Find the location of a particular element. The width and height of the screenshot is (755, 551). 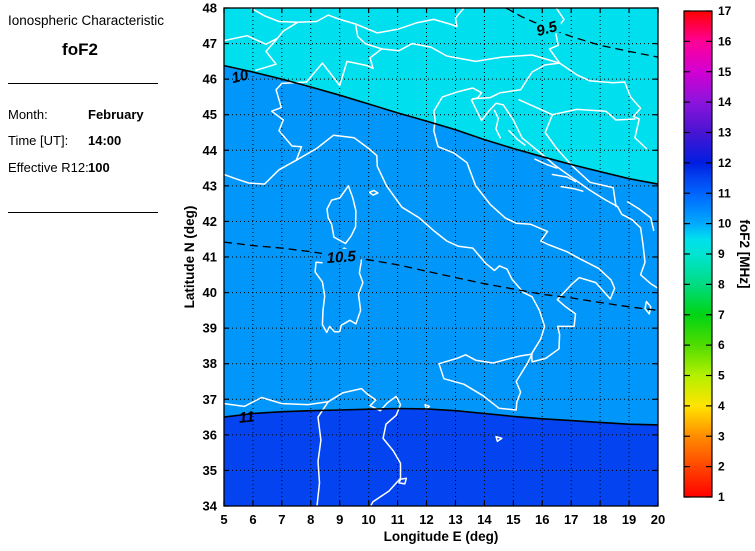

y-tick-label: 48 is located at coordinates (210, 8).